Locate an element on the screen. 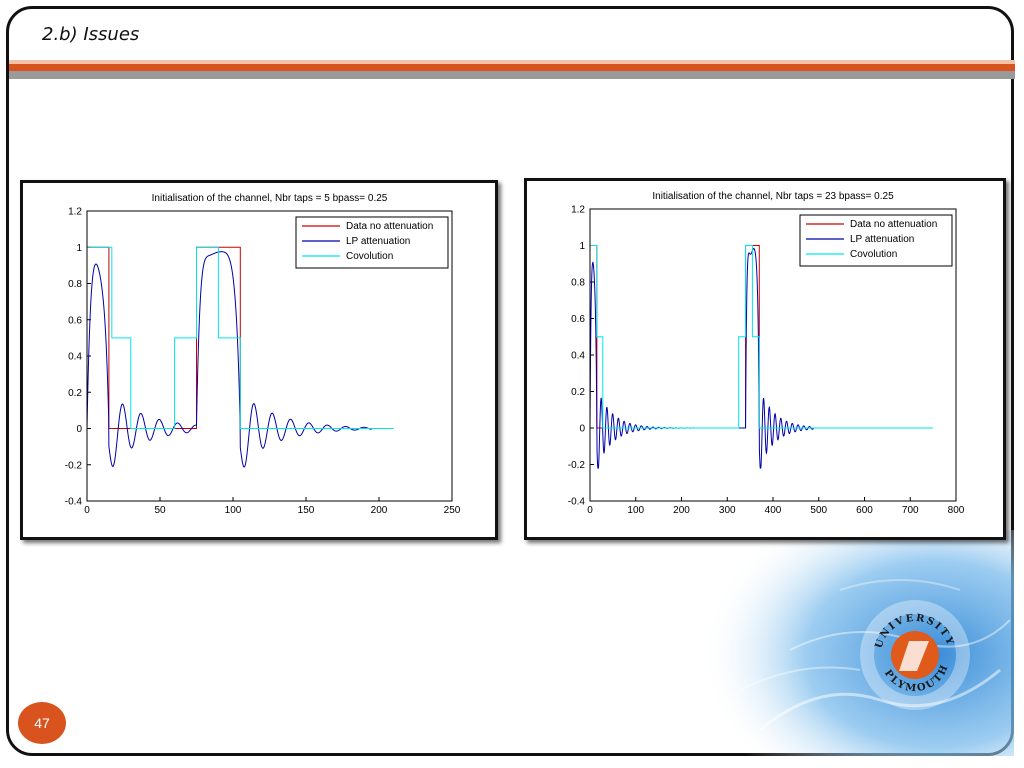  header-bar is located at coordinates (512, 69).